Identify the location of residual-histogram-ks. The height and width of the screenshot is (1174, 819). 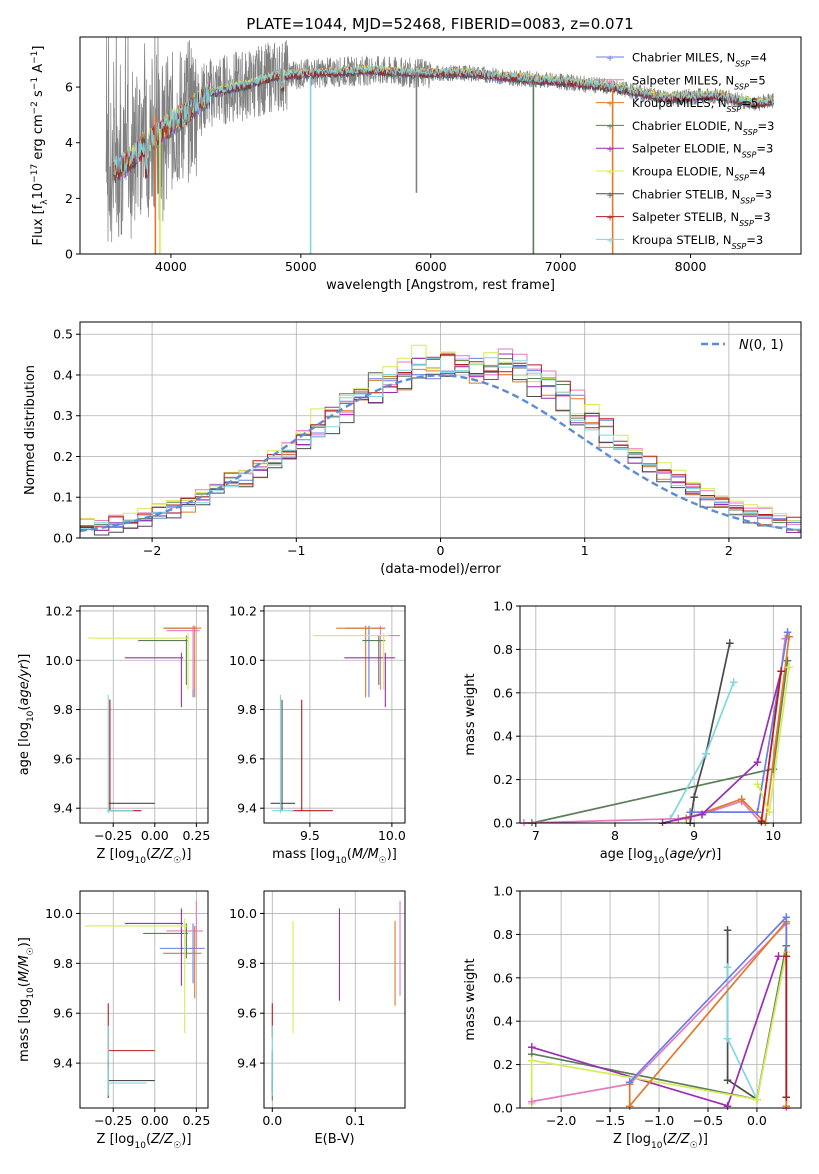
(440, 443).